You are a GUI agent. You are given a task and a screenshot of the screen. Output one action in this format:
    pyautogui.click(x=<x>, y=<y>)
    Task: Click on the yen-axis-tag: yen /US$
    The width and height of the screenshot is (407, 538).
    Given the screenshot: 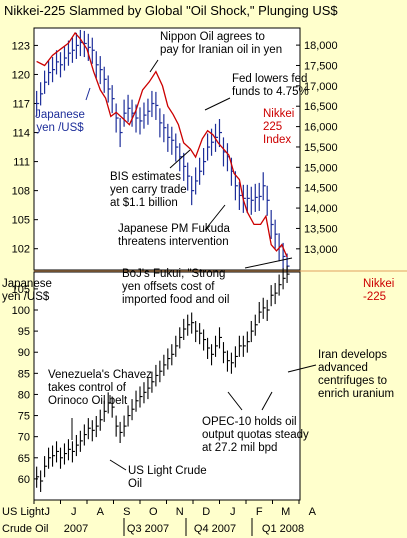 What is the action you would take?
    pyautogui.click(x=26, y=297)
    